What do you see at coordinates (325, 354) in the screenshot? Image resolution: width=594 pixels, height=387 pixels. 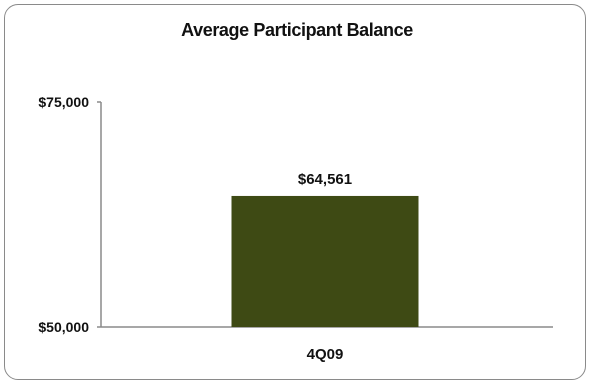 I see `x-tick-label: 4Q09` at bounding box center [325, 354].